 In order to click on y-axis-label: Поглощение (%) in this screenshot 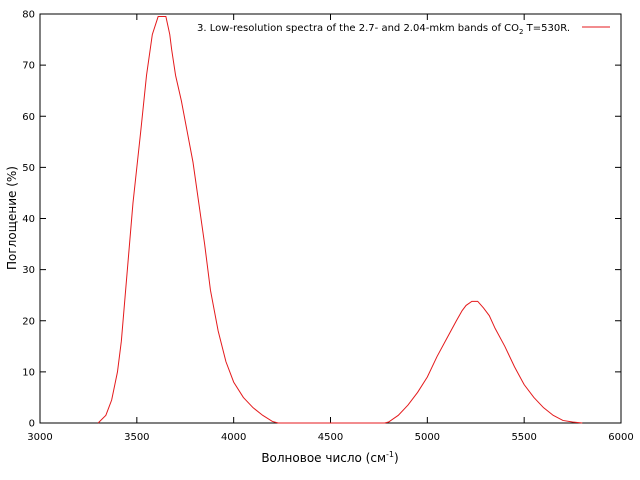, I will do `click(12, 218)`.